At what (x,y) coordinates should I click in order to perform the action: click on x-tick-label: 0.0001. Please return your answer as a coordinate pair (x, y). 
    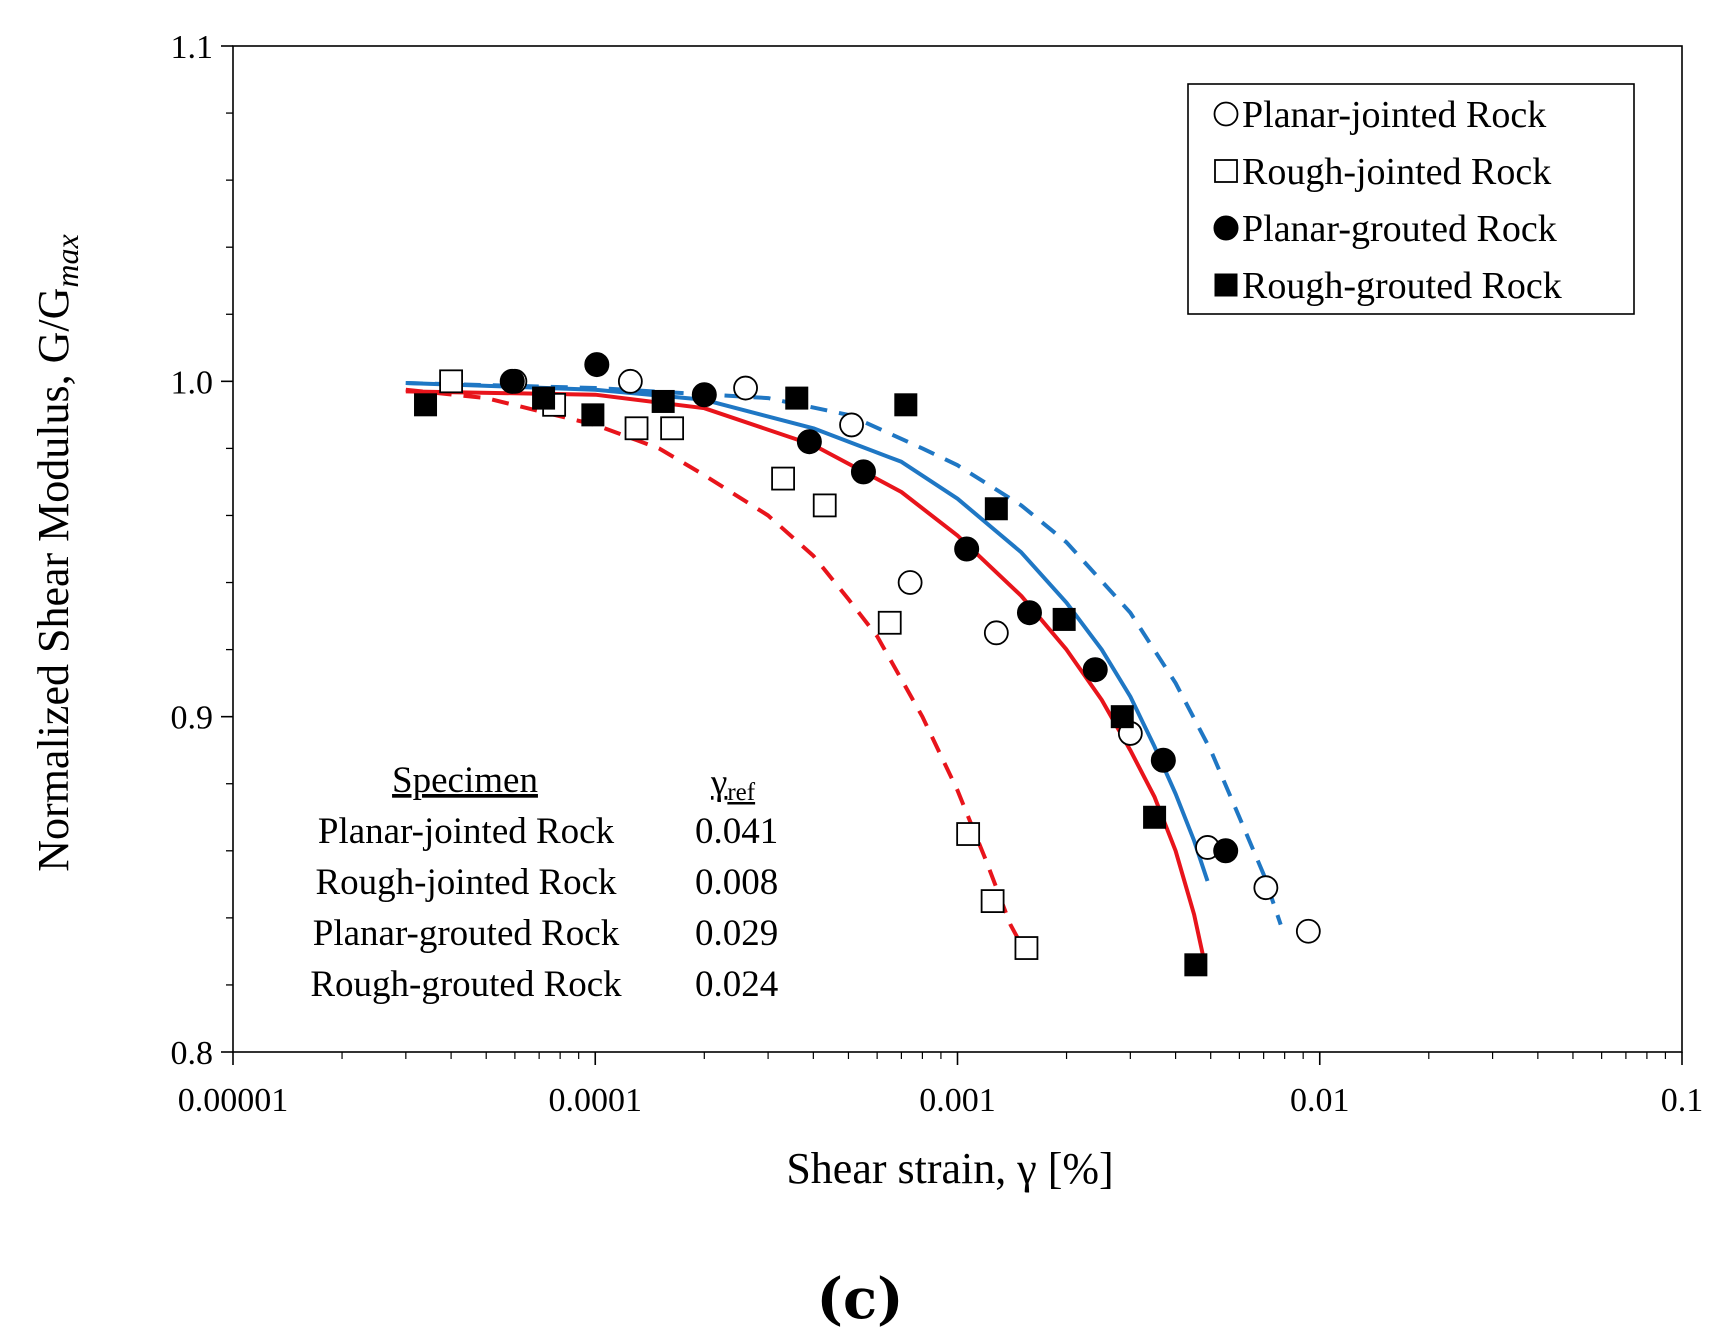
    Looking at the image, I should click on (596, 1100).